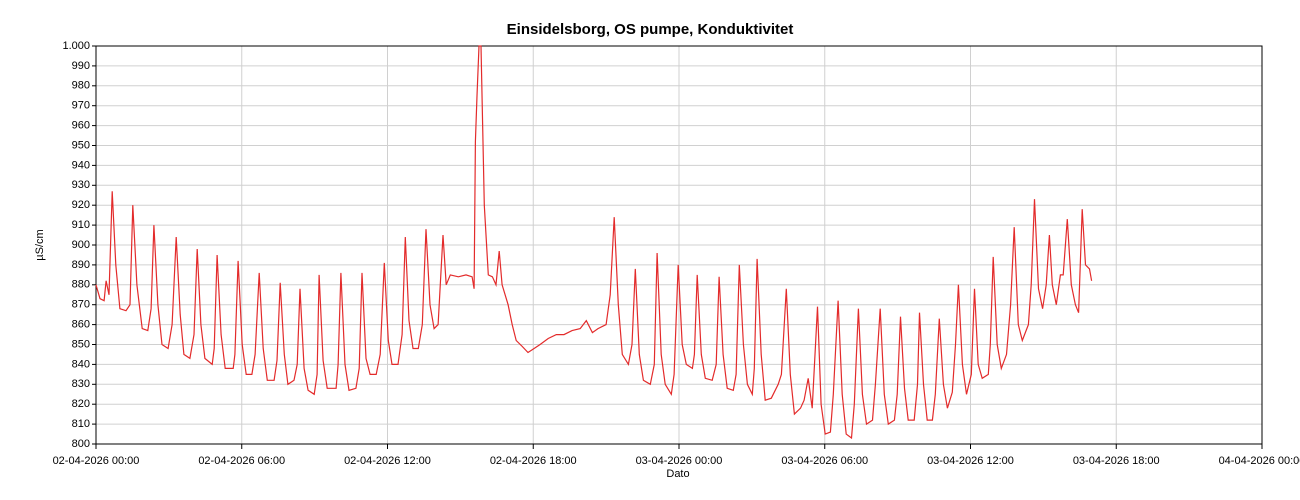 This screenshot has height=500, width=1300. Describe the element at coordinates (81, 404) in the screenshot. I see `y-tick-label: 820` at that location.